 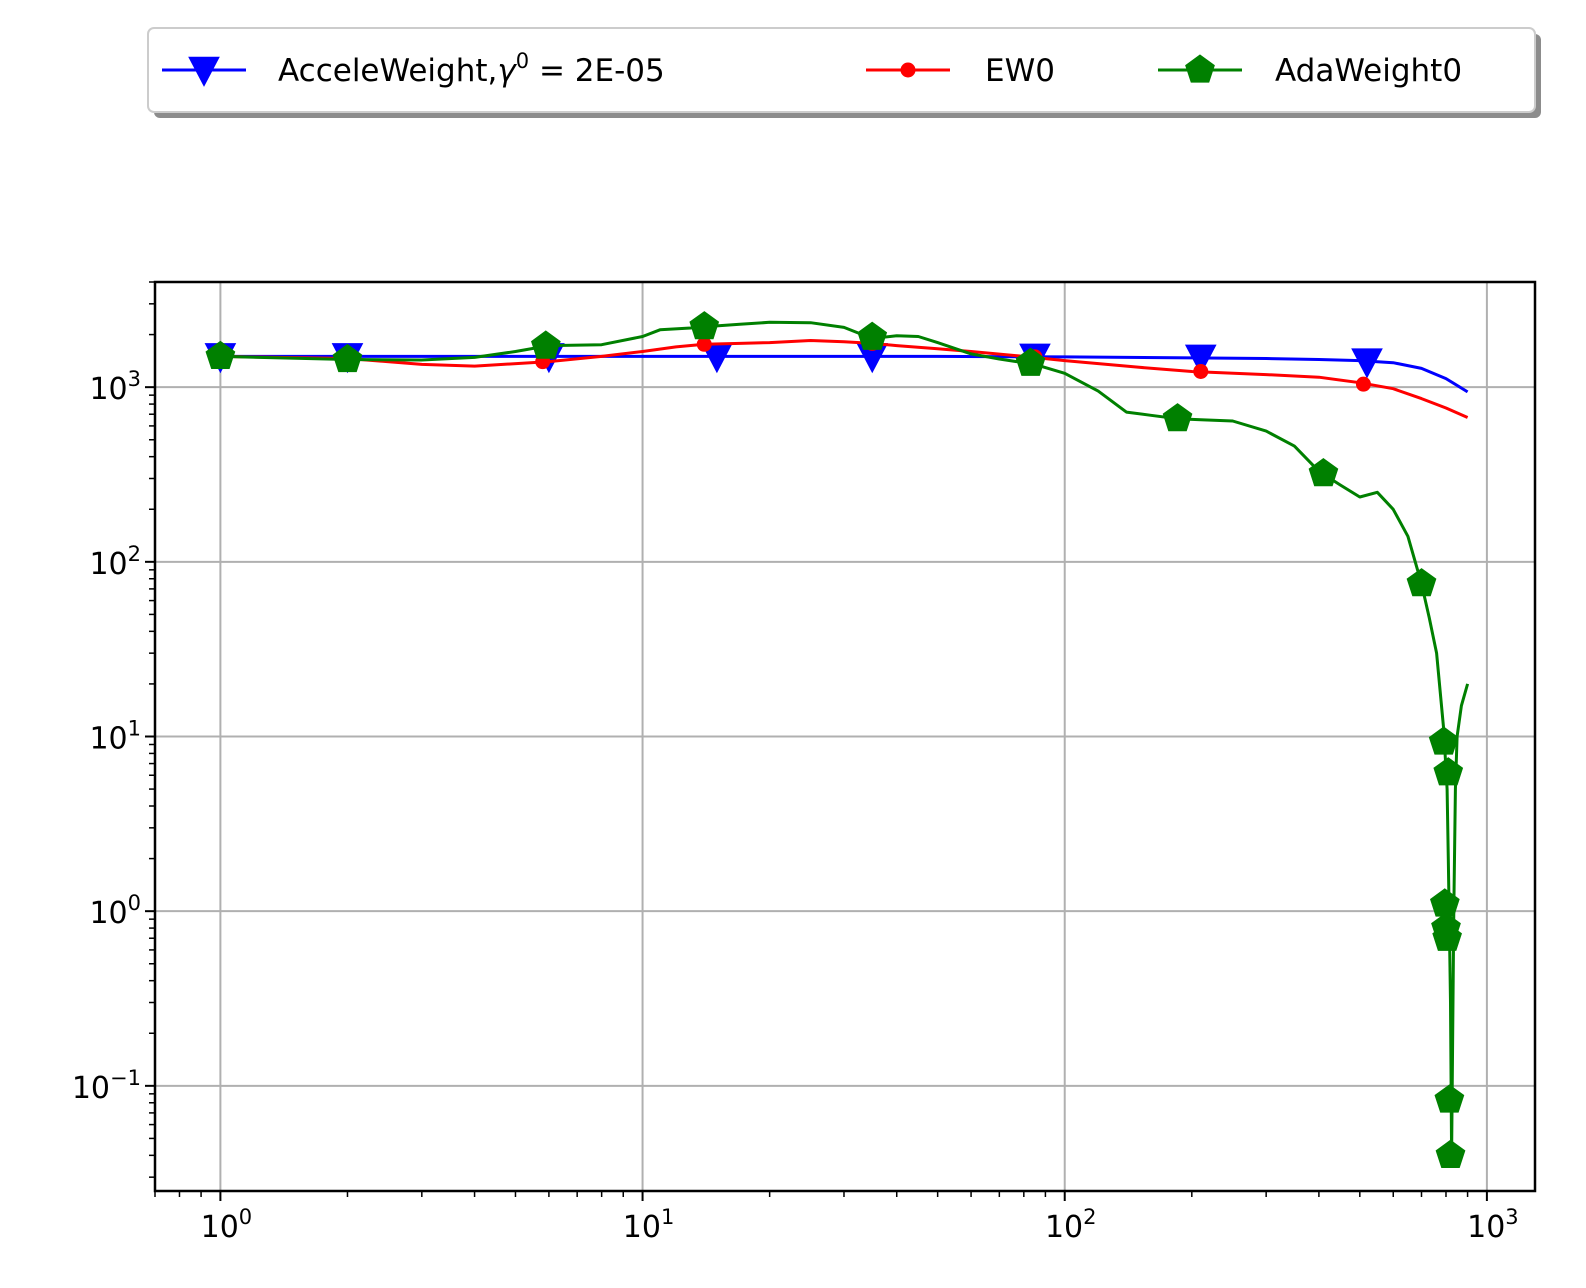 I want to click on x-tick-label-exponent: 0, so click(x=245, y=1217).